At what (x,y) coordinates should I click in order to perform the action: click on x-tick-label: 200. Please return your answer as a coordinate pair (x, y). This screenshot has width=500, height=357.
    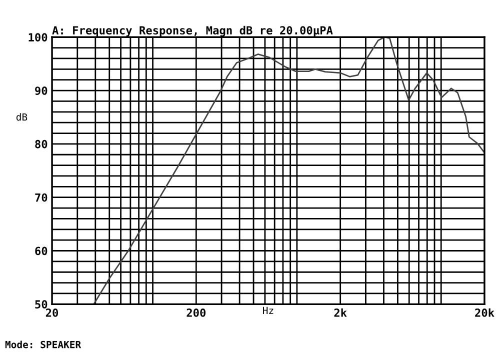
    Looking at the image, I should click on (196, 312).